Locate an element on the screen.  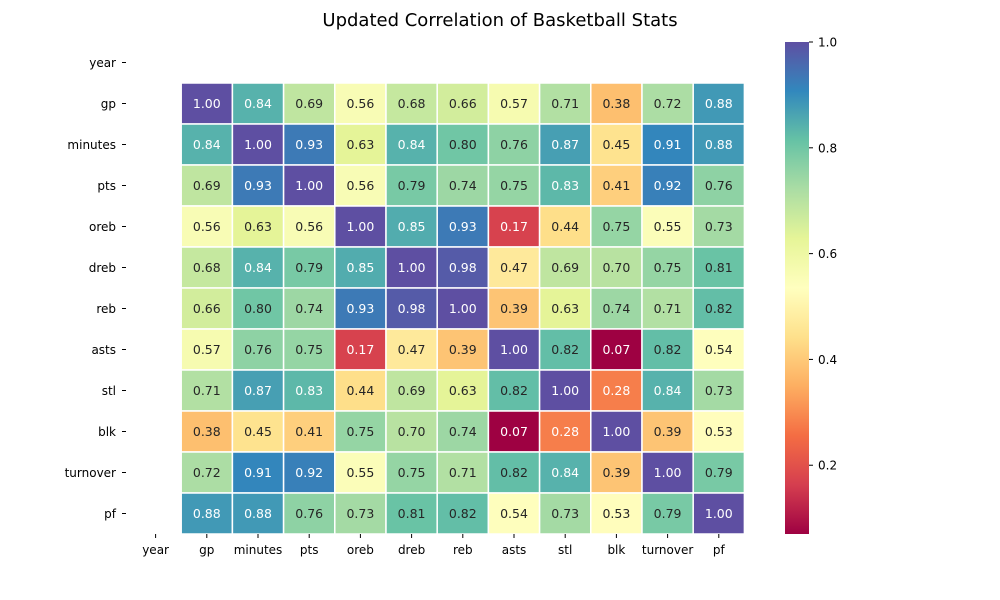
cell-value-label: 0.44 is located at coordinates (565, 226).